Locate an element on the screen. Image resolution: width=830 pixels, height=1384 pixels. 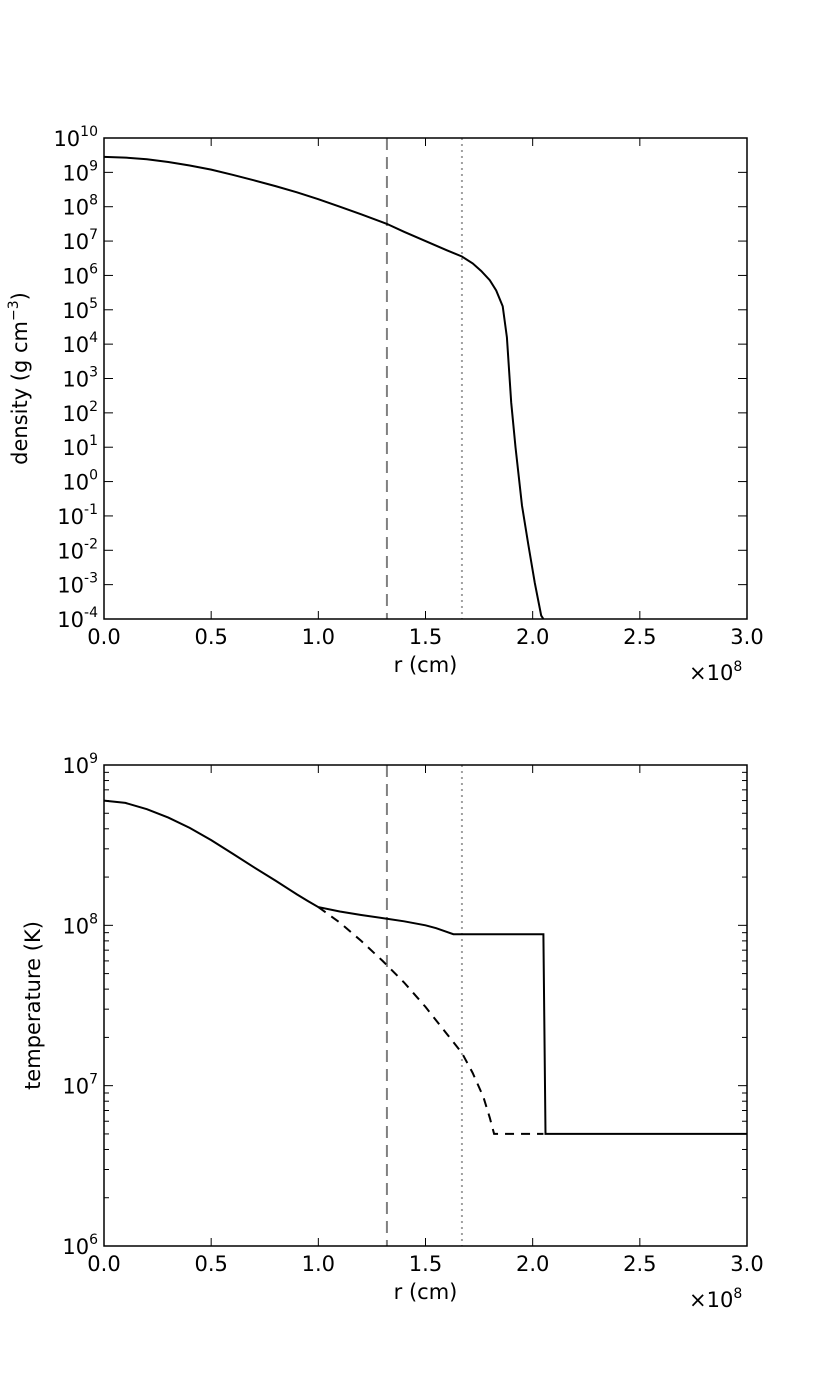
temperature-y-tick-label: 10⁸ is located at coordinates (80, 924).